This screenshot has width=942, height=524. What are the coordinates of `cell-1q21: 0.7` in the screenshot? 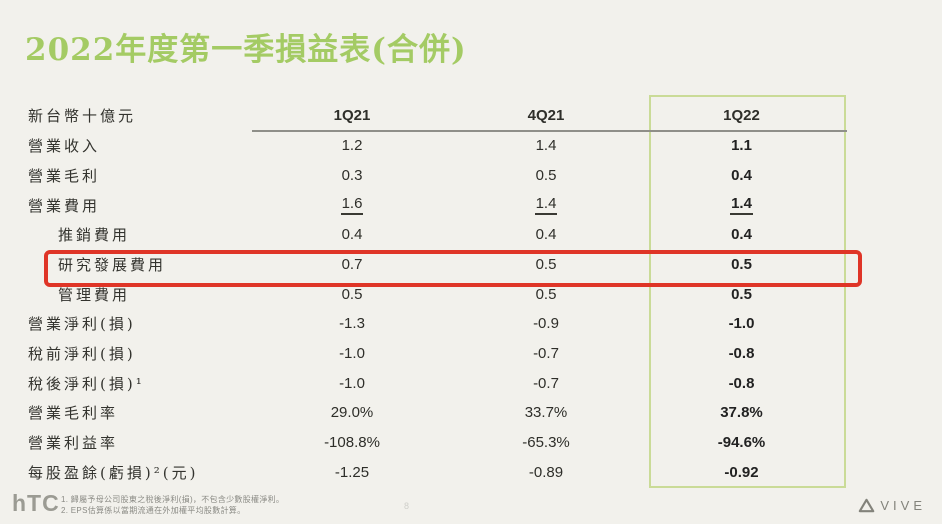 It's located at (352, 265).